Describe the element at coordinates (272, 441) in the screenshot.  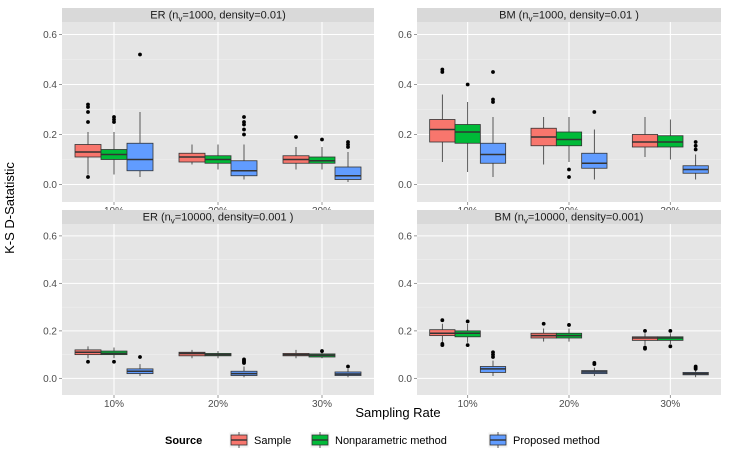
I see `legend-label: Sample` at that location.